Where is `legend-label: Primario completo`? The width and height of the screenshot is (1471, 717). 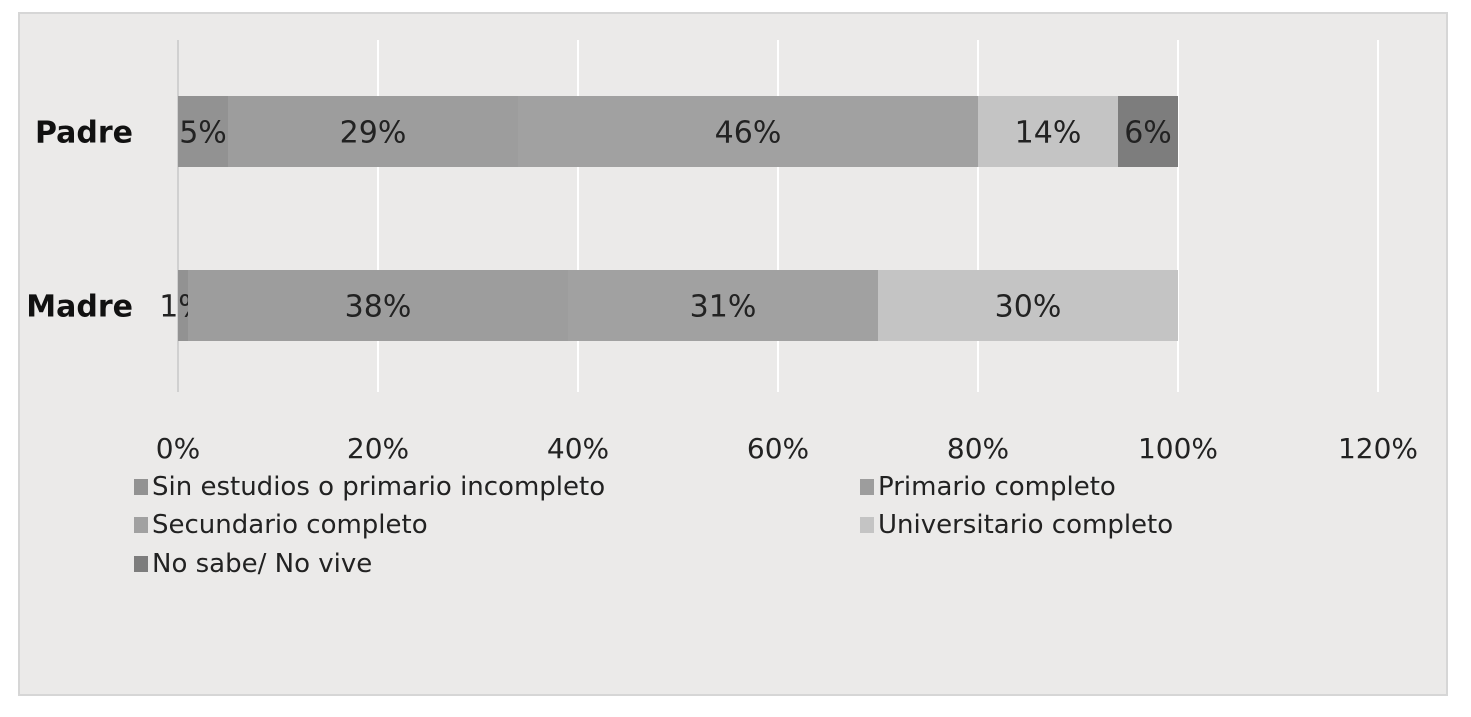 legend-label: Primario completo is located at coordinates (997, 487).